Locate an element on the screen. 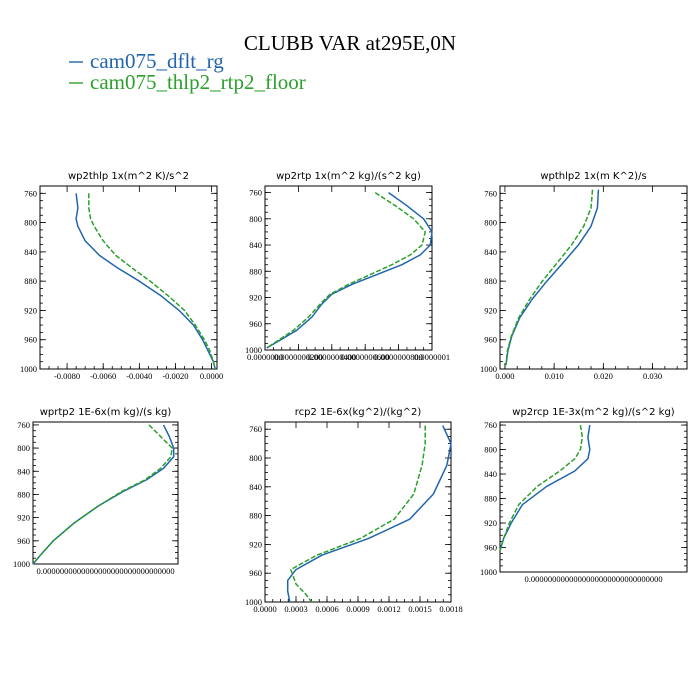 The width and height of the screenshot is (700, 700). x-tick-label: 0.000 is located at coordinates (504, 376).